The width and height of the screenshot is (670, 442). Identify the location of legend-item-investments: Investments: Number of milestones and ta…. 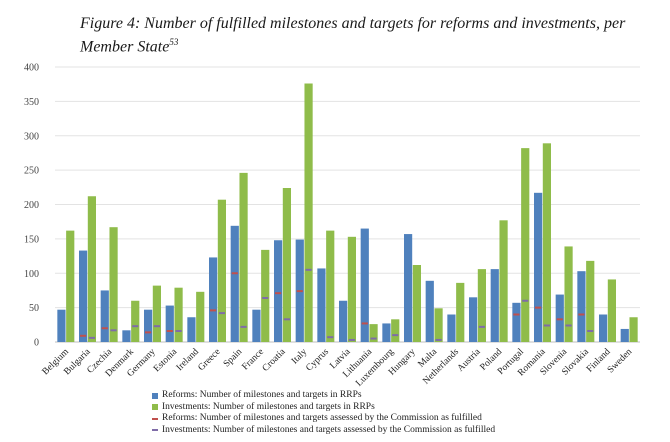
(323, 408).